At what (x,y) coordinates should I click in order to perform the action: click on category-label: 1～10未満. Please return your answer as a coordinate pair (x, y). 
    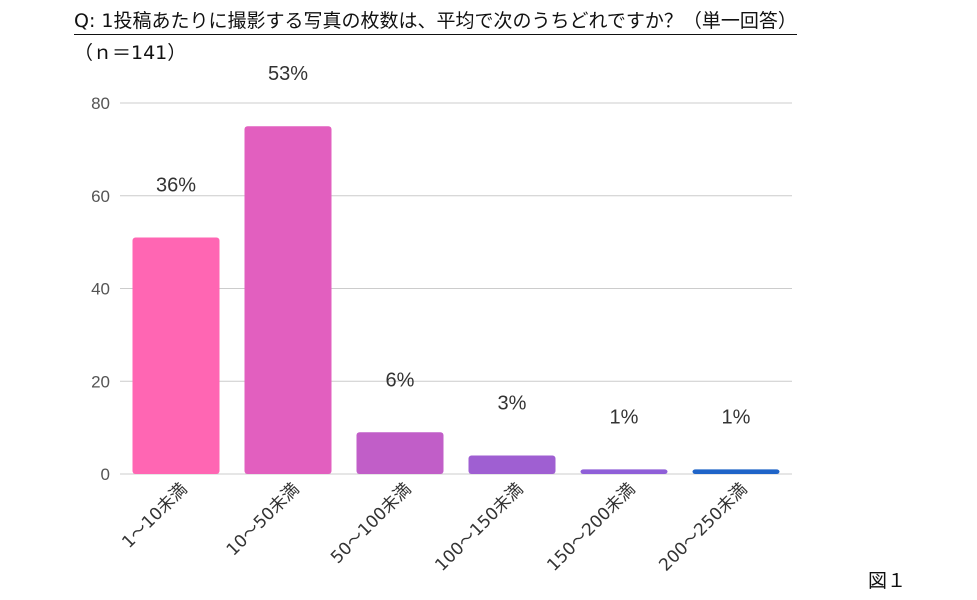
    Looking at the image, I should click on (154, 515).